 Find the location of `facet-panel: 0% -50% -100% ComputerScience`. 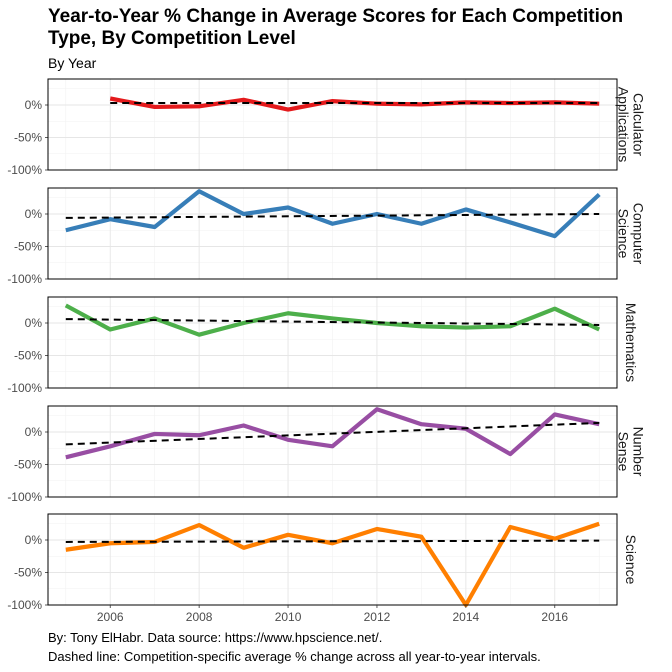

facet-panel: 0% -50% -100% ComputerScience is located at coordinates (327, 236).